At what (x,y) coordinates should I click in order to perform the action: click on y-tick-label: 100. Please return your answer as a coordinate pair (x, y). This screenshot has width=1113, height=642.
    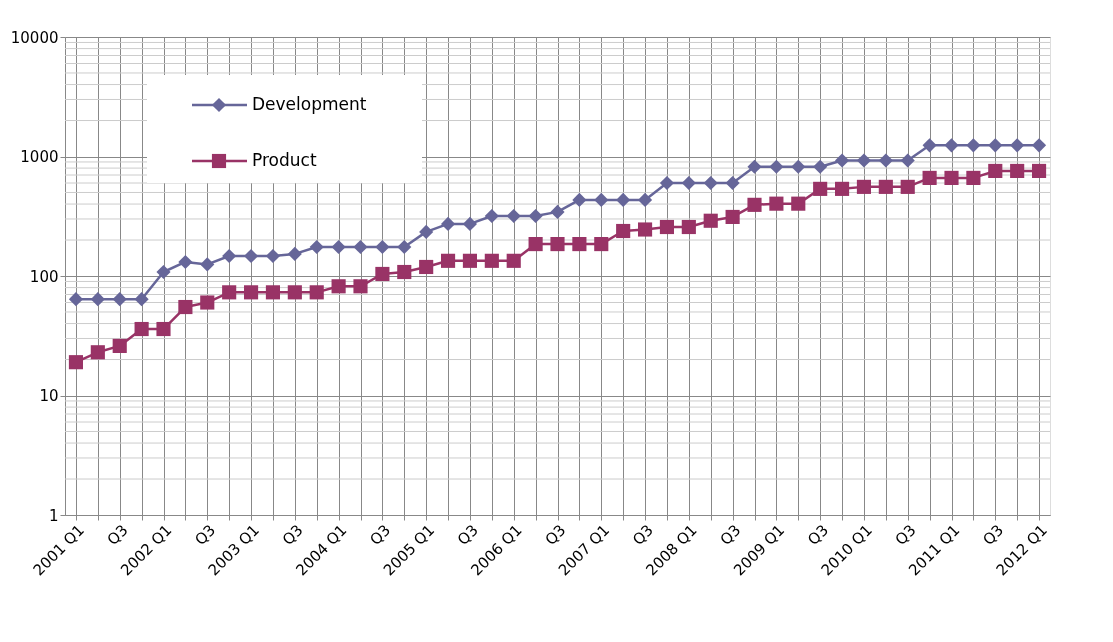
    Looking at the image, I should click on (44, 276).